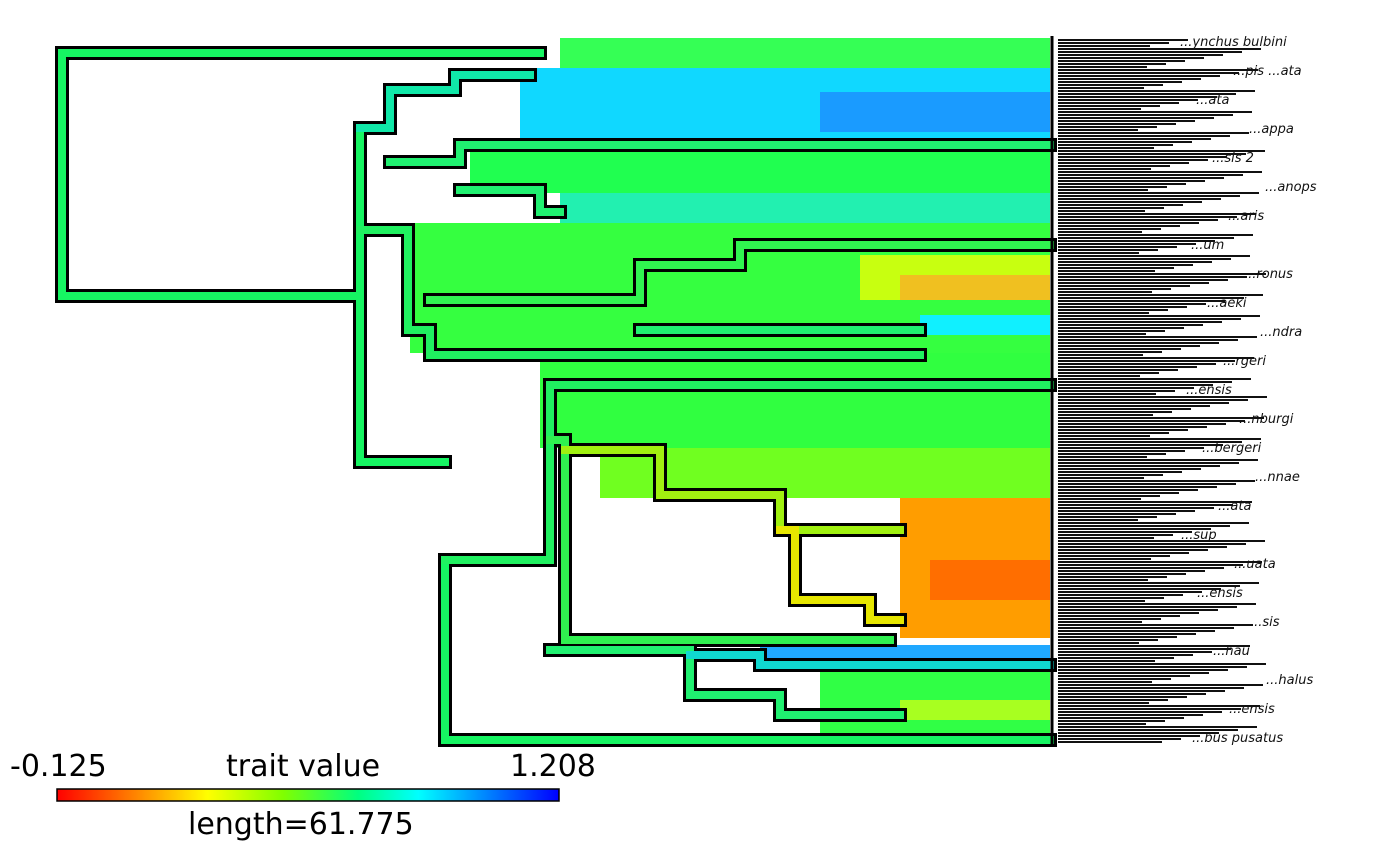 The width and height of the screenshot is (1400, 866). I want to click on tip-label: ...pis ...ata, so click(1267, 71).